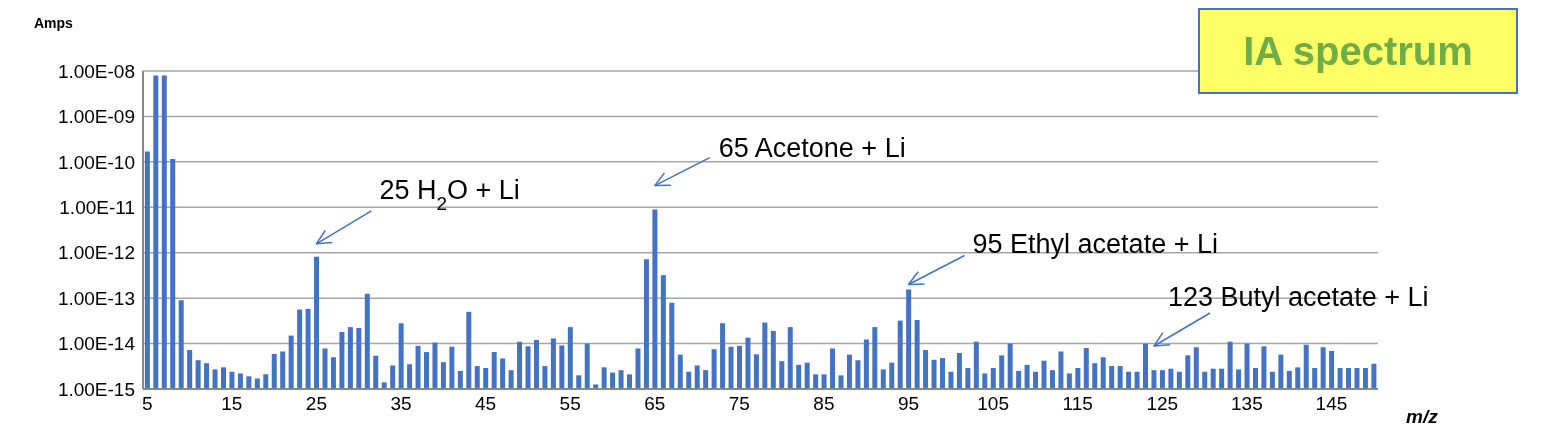 This screenshot has height=439, width=1547. I want to click on y-tick-label: 1.00E-09, so click(96, 117).